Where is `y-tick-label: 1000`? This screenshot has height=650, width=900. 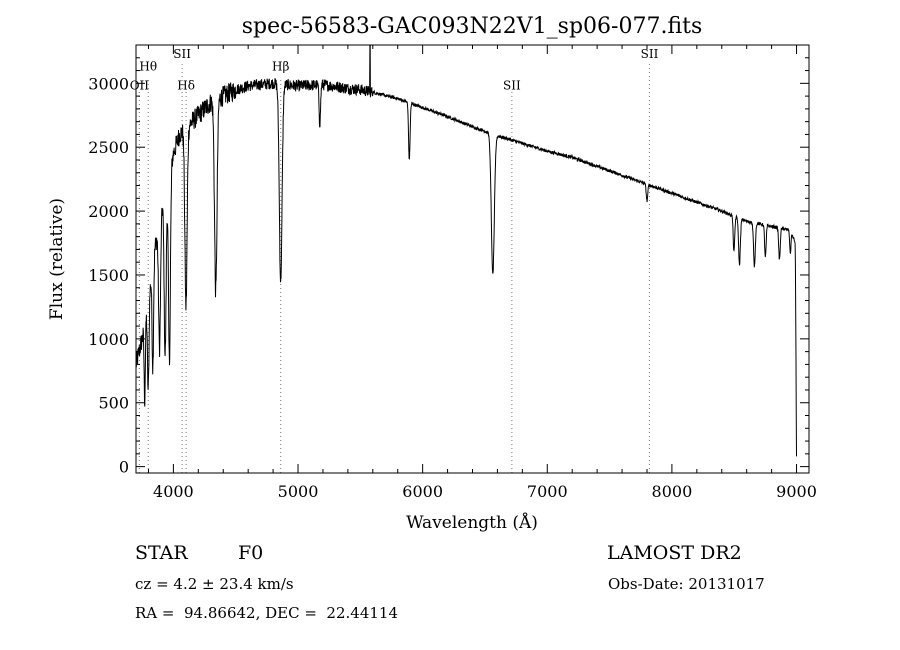 y-tick-label: 1000 is located at coordinates (108, 339).